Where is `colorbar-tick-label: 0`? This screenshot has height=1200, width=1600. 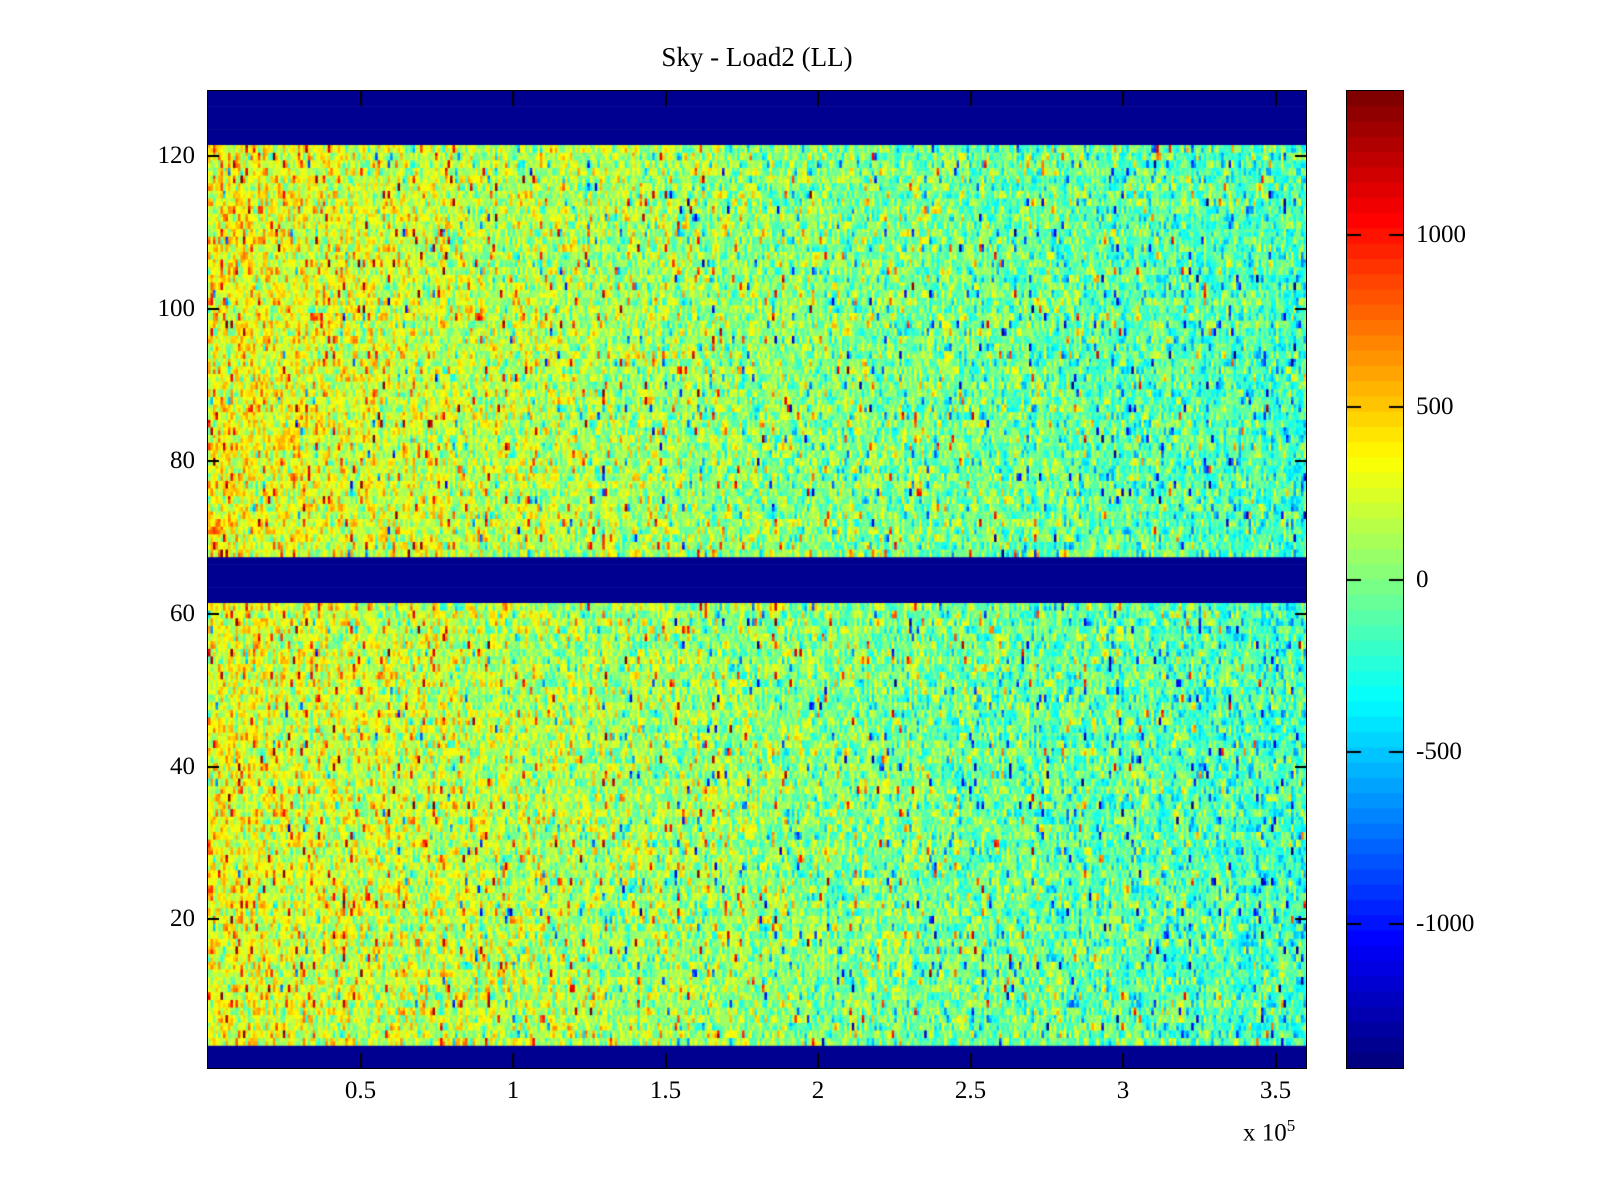
colorbar-tick-label: 0 is located at coordinates (1422, 579).